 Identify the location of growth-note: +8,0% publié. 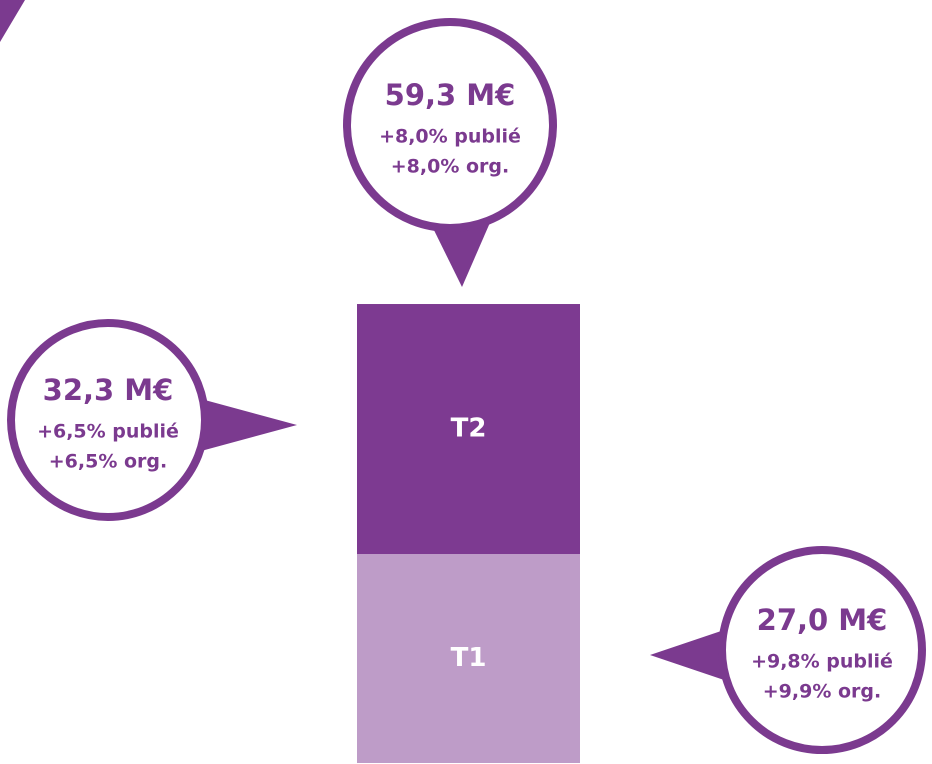
(450, 137).